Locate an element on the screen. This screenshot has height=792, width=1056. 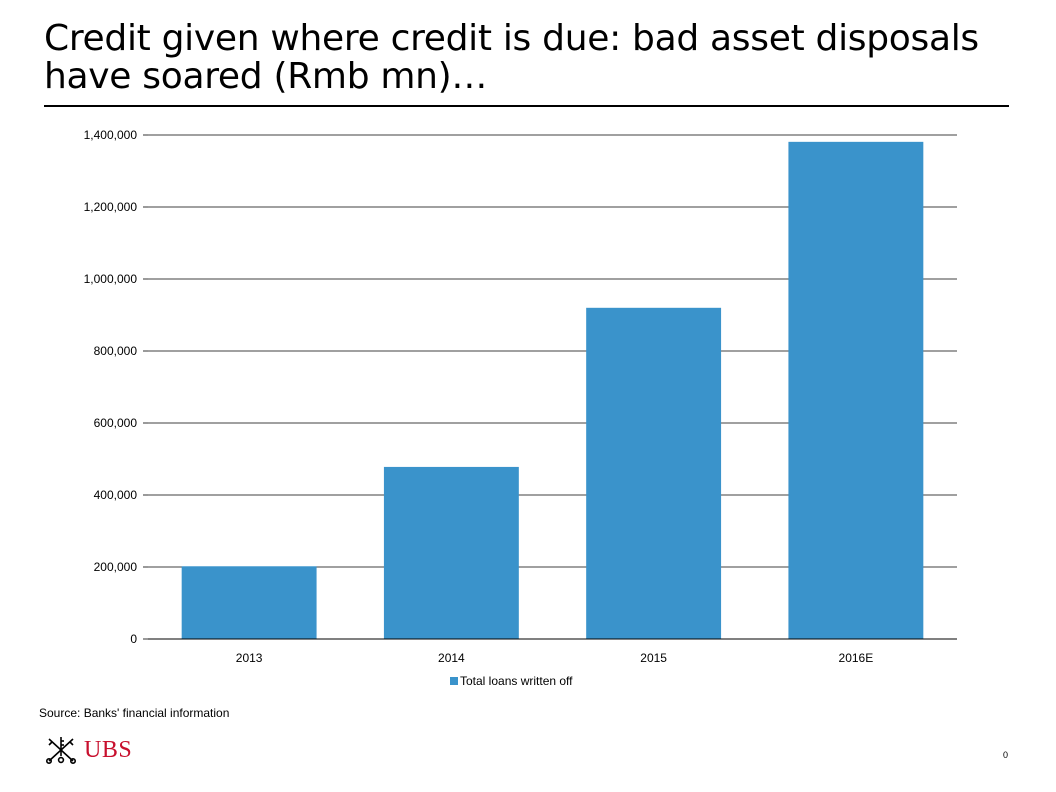
ubs-logo: UBS is located at coordinates (88, 750).